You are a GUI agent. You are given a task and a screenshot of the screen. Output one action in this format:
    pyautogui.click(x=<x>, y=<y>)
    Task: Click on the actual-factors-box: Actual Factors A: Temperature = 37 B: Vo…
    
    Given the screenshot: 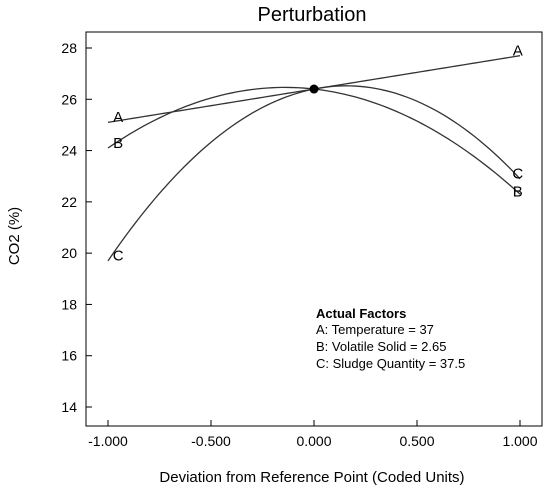 What is the action you would take?
    pyautogui.click(x=390, y=338)
    